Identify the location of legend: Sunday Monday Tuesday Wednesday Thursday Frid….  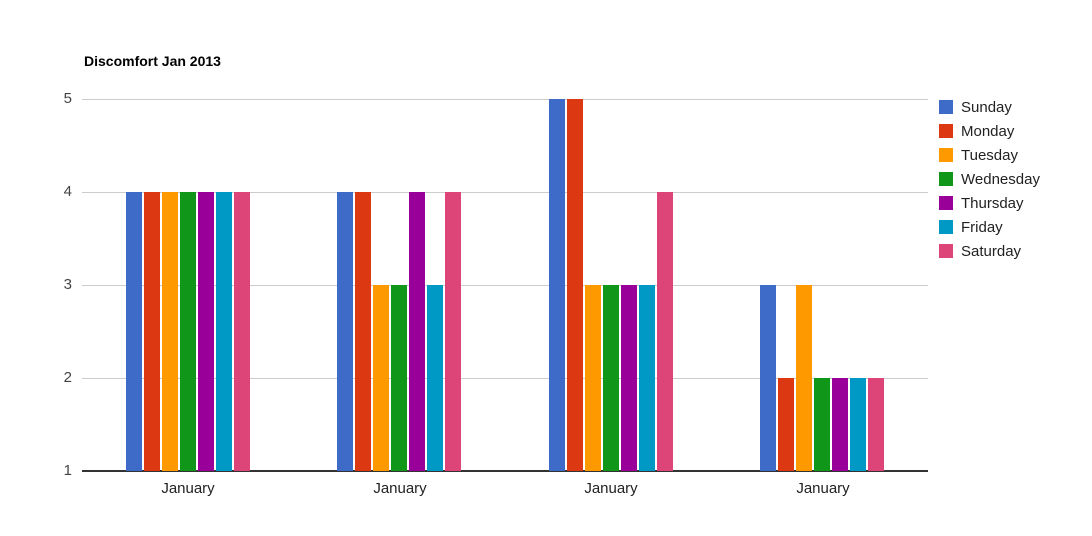
(989, 179).